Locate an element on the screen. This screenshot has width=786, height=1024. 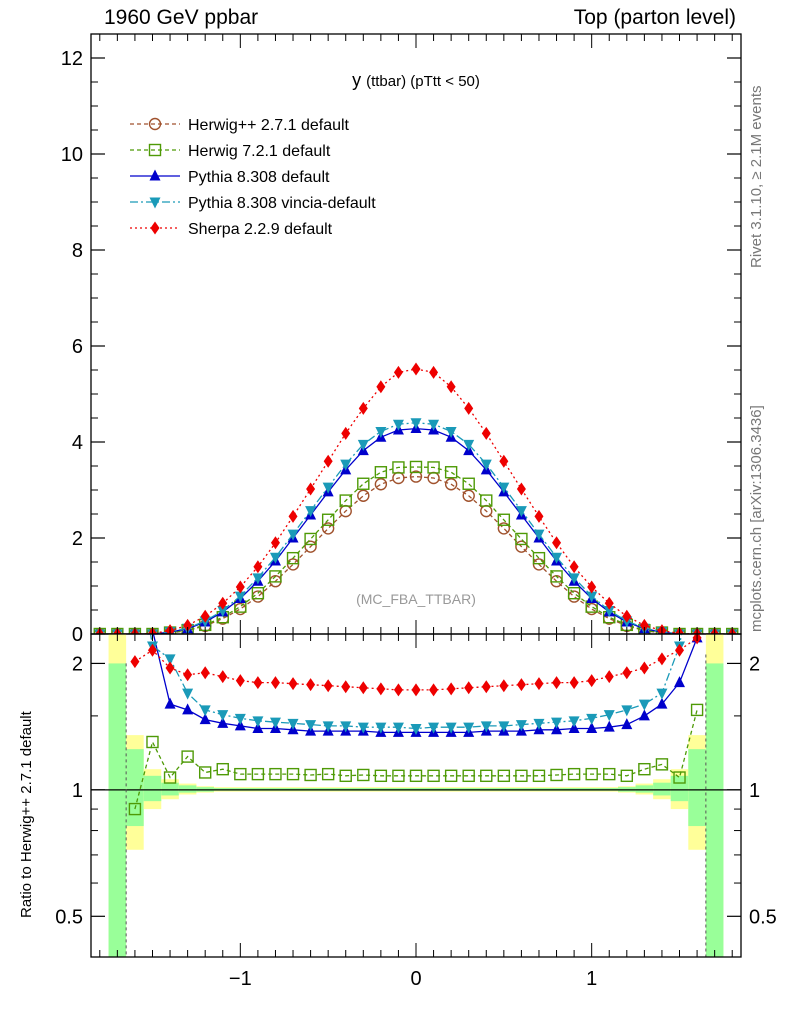
series-line is located at coordinates (416, 550).